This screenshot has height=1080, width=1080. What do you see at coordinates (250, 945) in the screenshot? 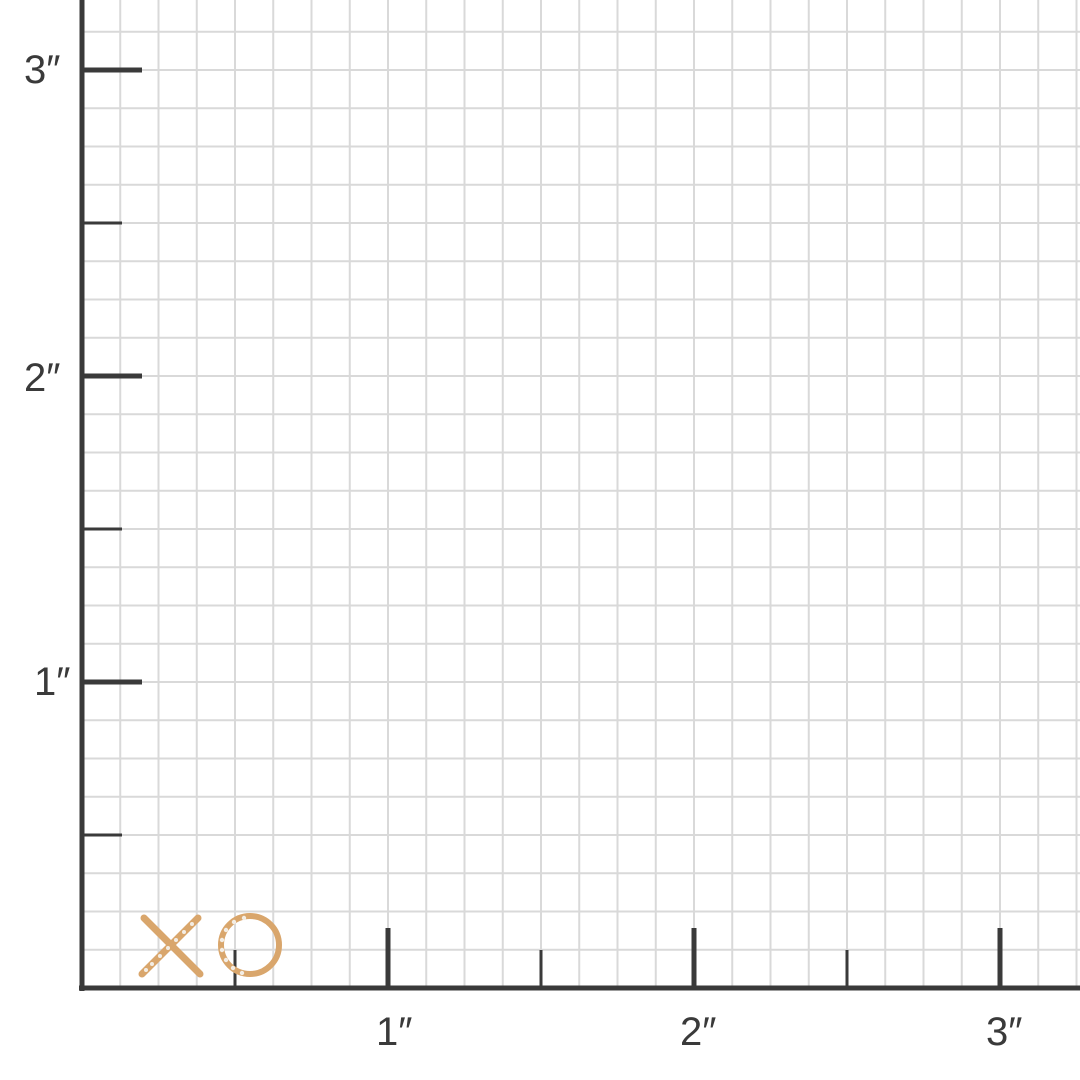
I see `o-earring` at bounding box center [250, 945].